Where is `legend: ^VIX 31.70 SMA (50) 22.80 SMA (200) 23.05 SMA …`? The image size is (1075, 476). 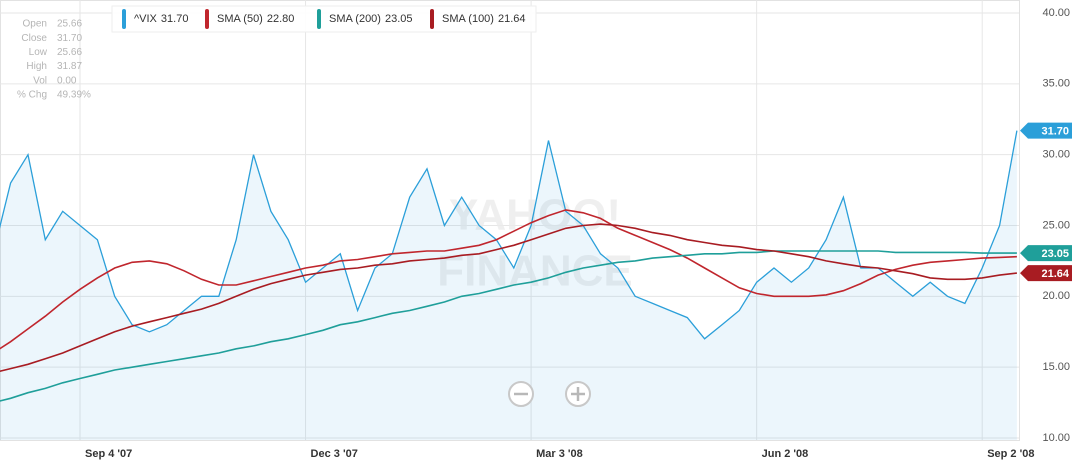
legend: ^VIX 31.70 SMA (50) 22.80 SMA (200) 23.05 SMA … is located at coordinates (324, 19).